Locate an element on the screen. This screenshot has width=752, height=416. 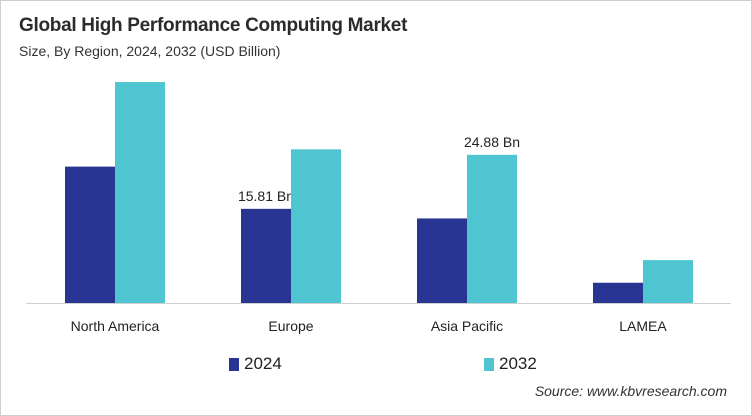
bar-2032-lamea is located at coordinates (668, 281).